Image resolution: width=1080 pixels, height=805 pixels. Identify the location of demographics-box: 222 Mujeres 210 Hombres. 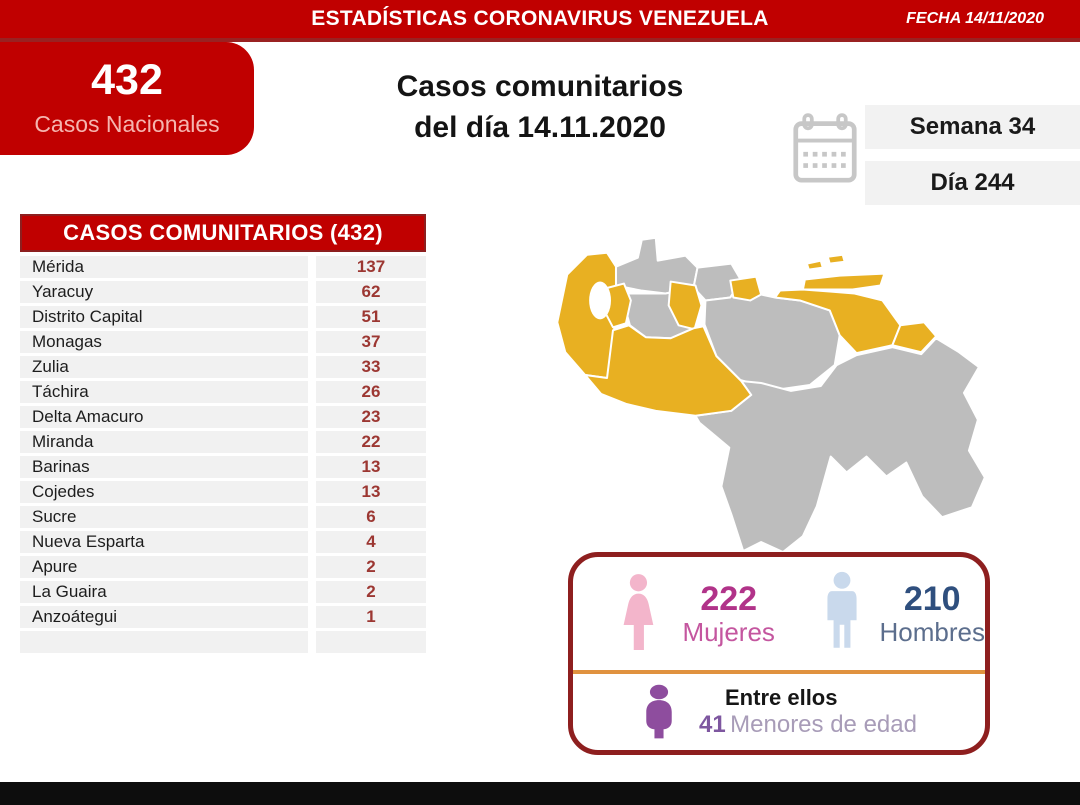
(779, 653).